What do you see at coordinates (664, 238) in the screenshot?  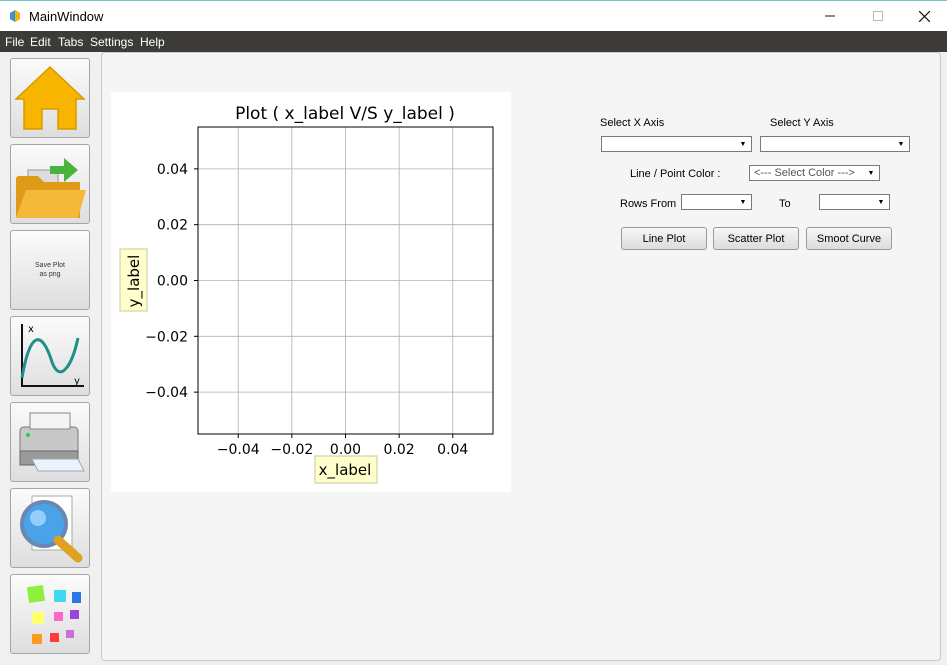 I see `line-plot-button: Line Plot` at bounding box center [664, 238].